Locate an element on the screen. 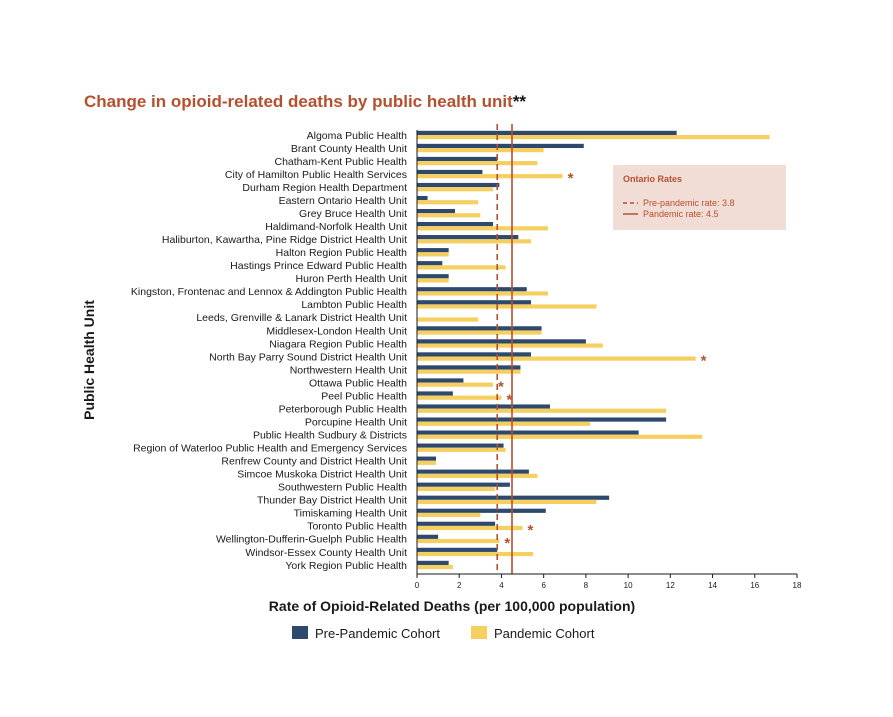 The image size is (893, 717). category-label: Algoma Public Health is located at coordinates (357, 136).